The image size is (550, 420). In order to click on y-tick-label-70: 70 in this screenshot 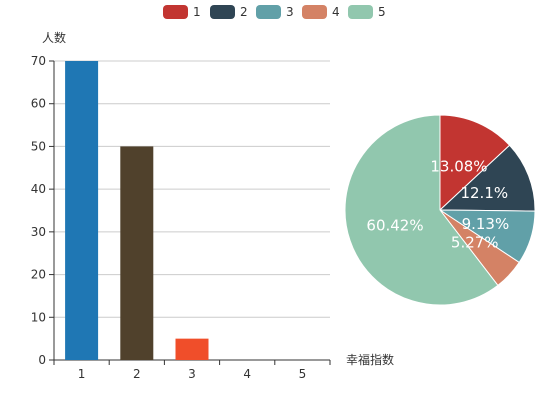, I will do `click(38, 61)`.